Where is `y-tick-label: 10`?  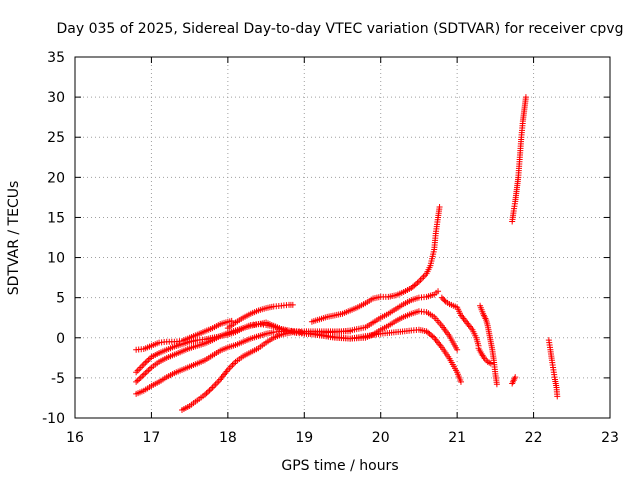
y-tick-label: 10 is located at coordinates (56, 259).